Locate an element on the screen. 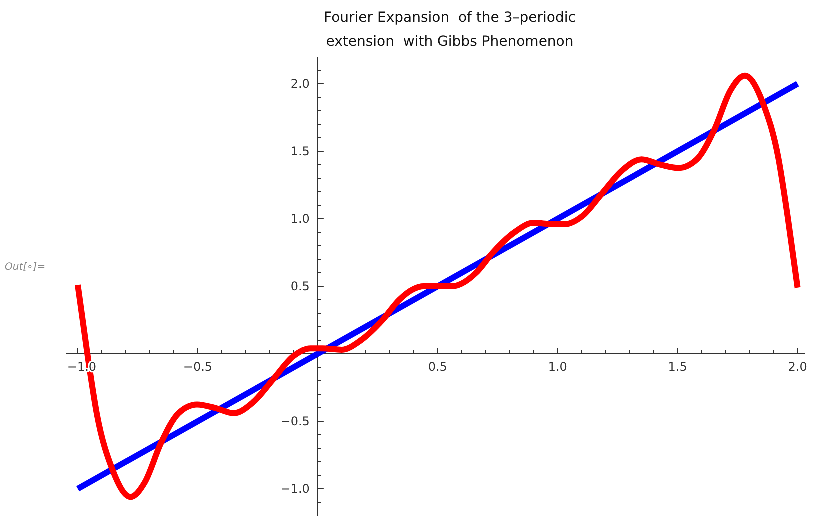 This screenshot has width=815, height=516. y-tick-label: 2.0 is located at coordinates (300, 84).